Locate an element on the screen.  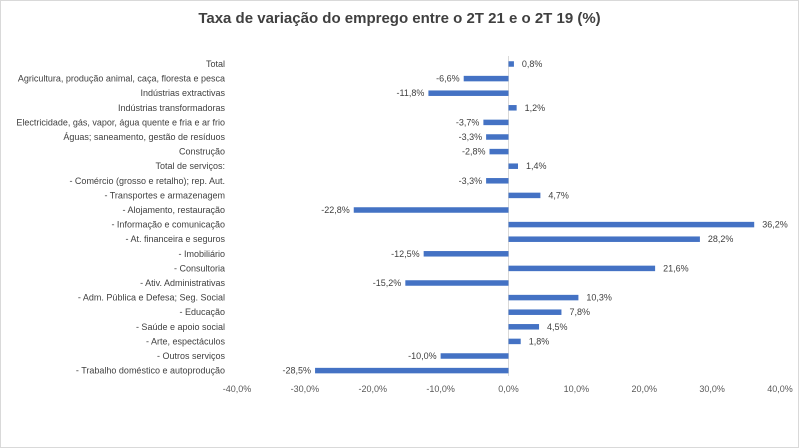
data-label: -15,2% is located at coordinates (387, 283).